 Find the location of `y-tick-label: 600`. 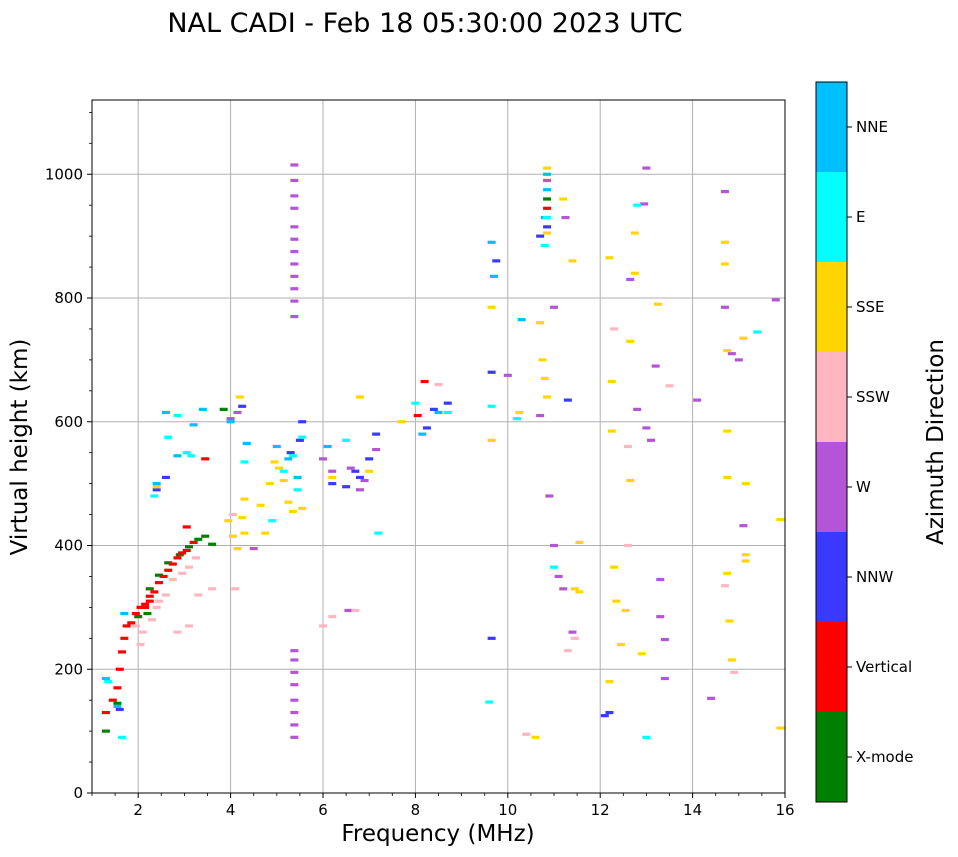

y-tick-label: 600 is located at coordinates (68, 422).